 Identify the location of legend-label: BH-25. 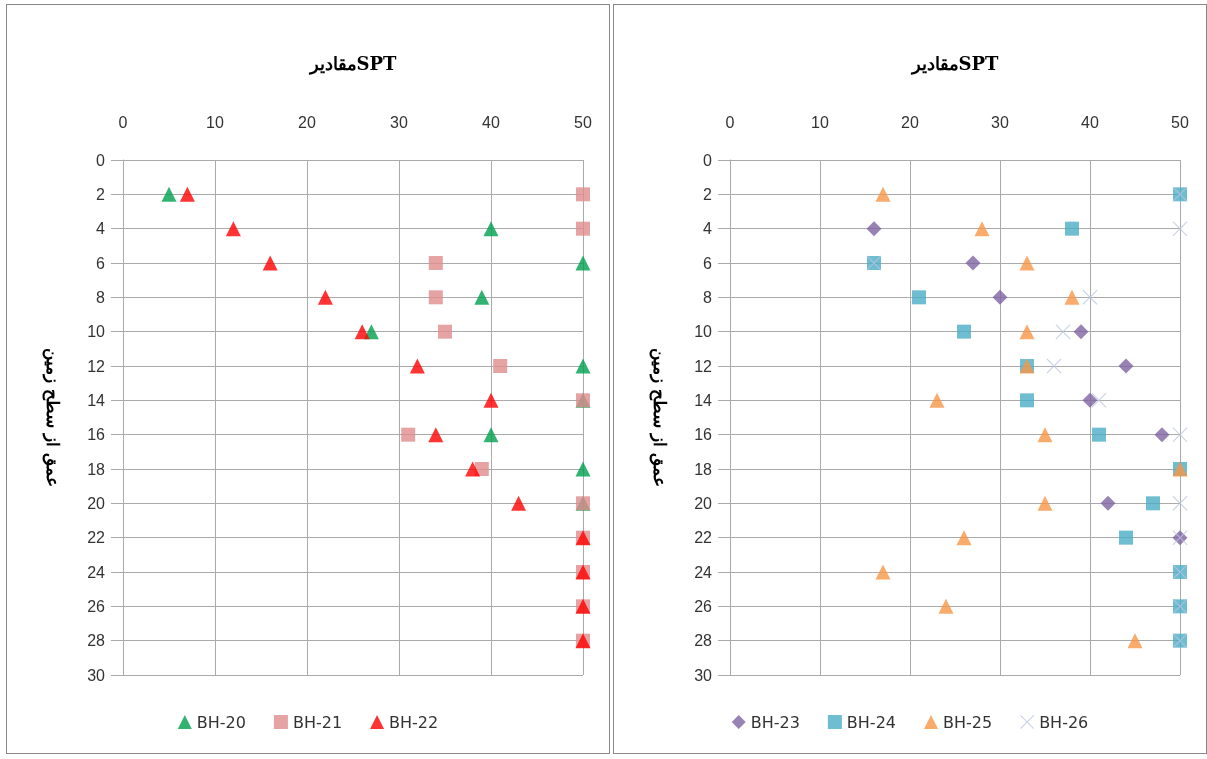
(968, 722).